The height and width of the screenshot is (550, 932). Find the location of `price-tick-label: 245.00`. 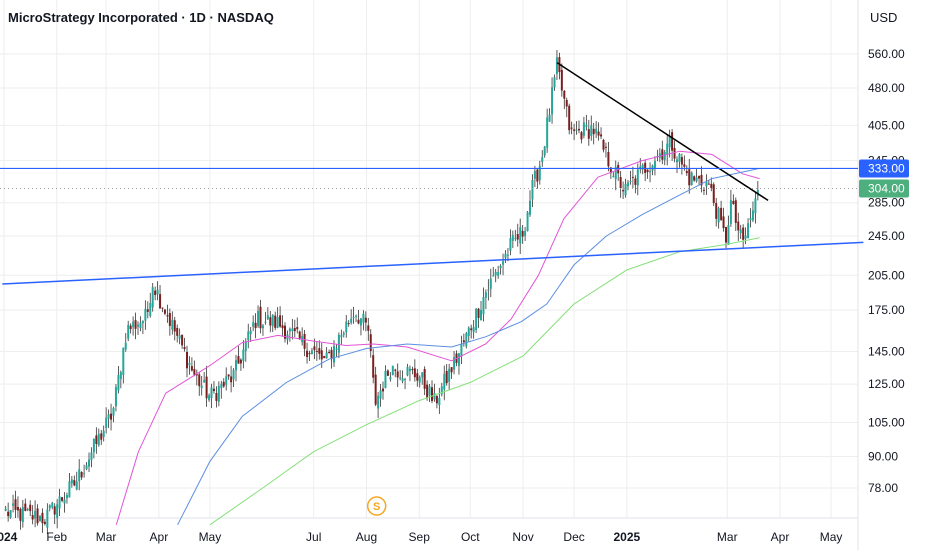

price-tick-label: 245.00 is located at coordinates (886, 236).